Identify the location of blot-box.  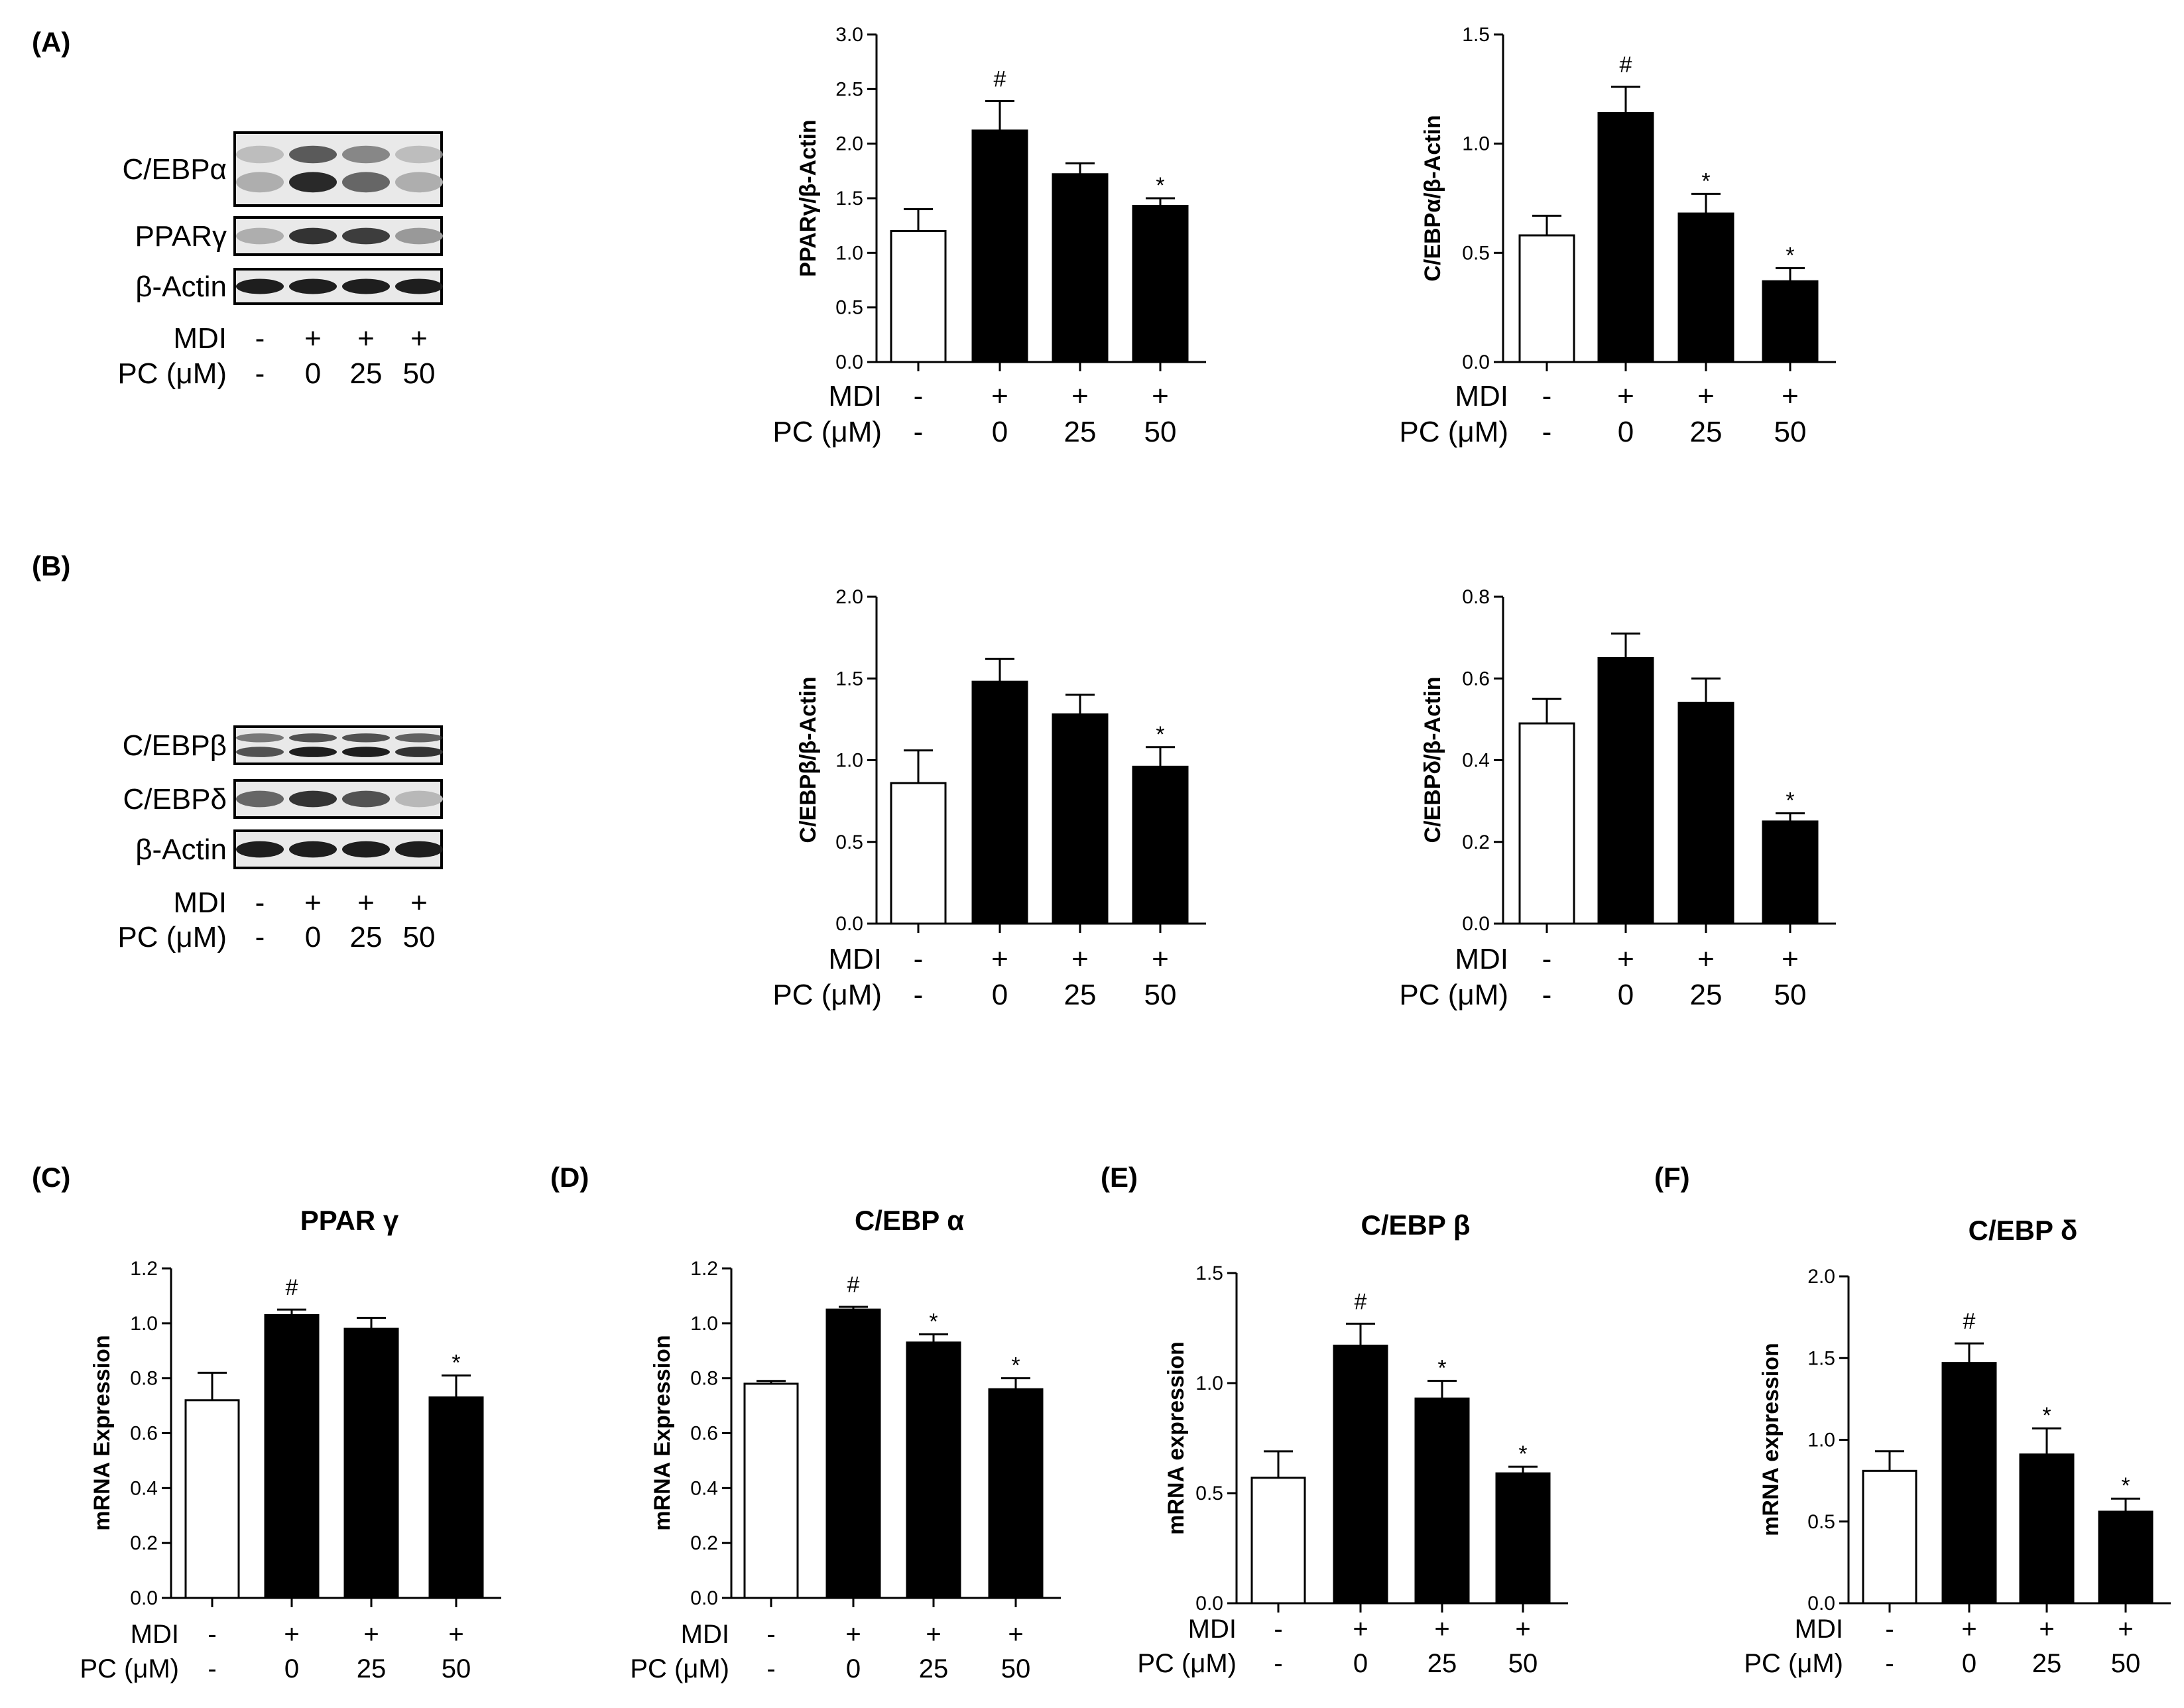
(338, 745).